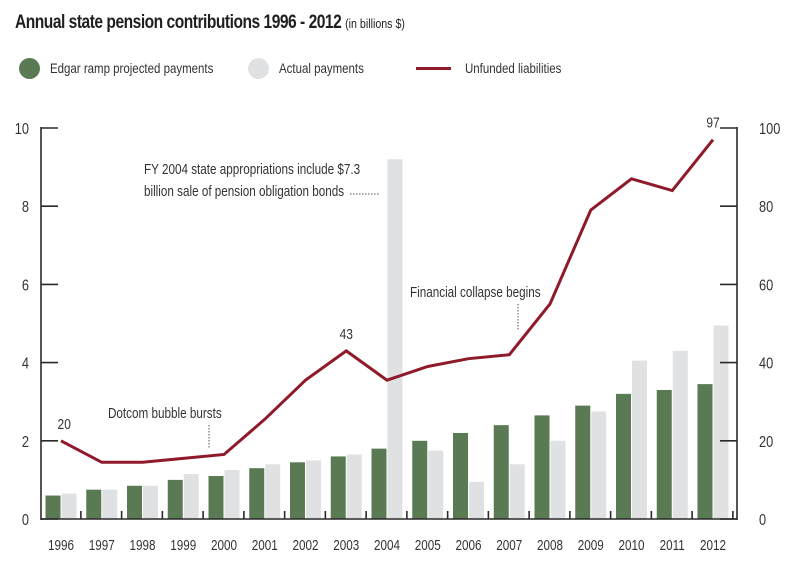  What do you see at coordinates (53, 507) in the screenshot?
I see `bar-projected-1996` at bounding box center [53, 507].